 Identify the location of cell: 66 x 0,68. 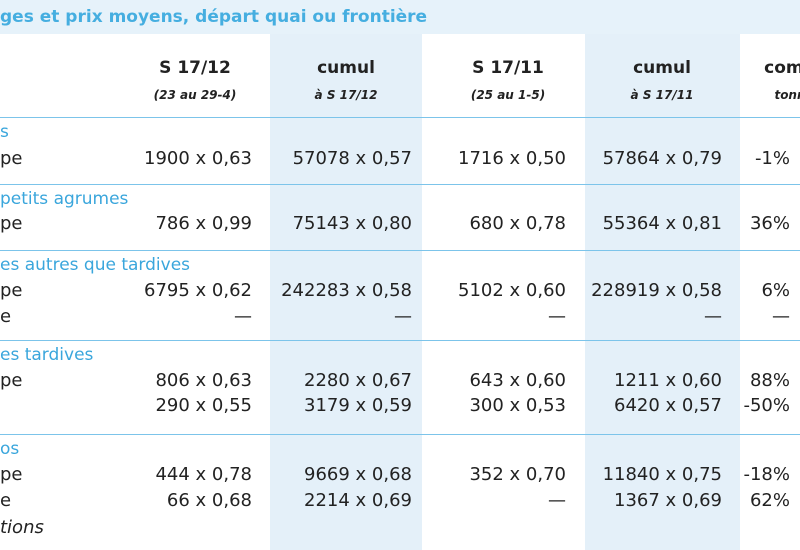
(209, 500).